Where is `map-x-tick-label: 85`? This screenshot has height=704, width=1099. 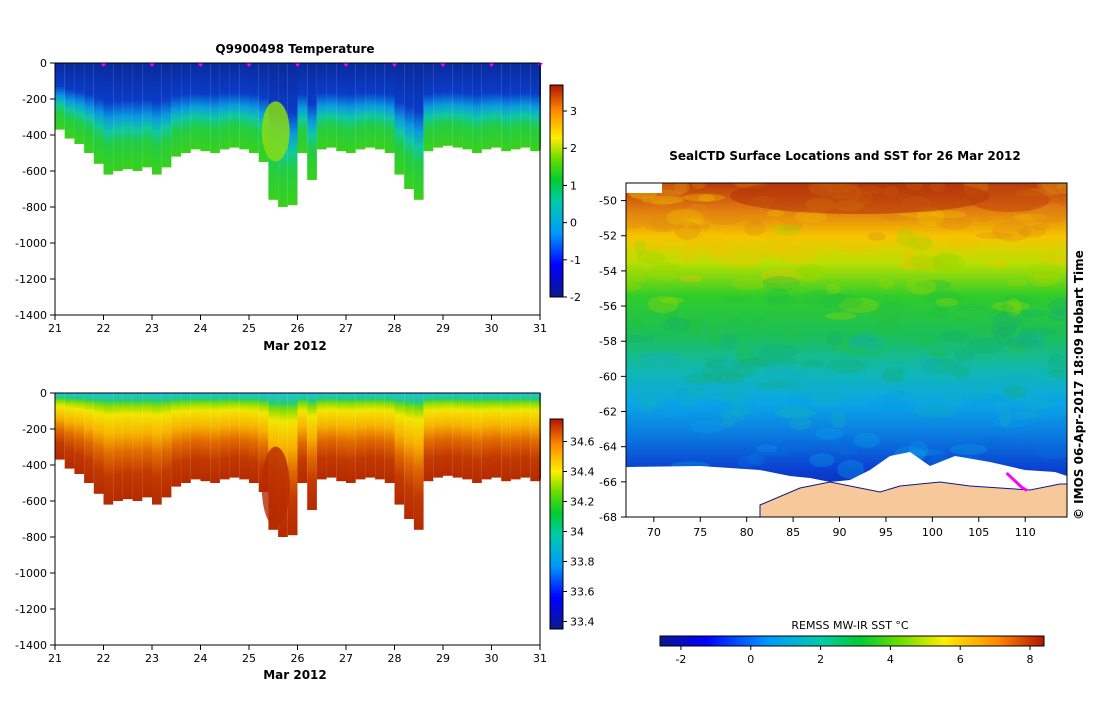 map-x-tick-label: 85 is located at coordinates (793, 532).